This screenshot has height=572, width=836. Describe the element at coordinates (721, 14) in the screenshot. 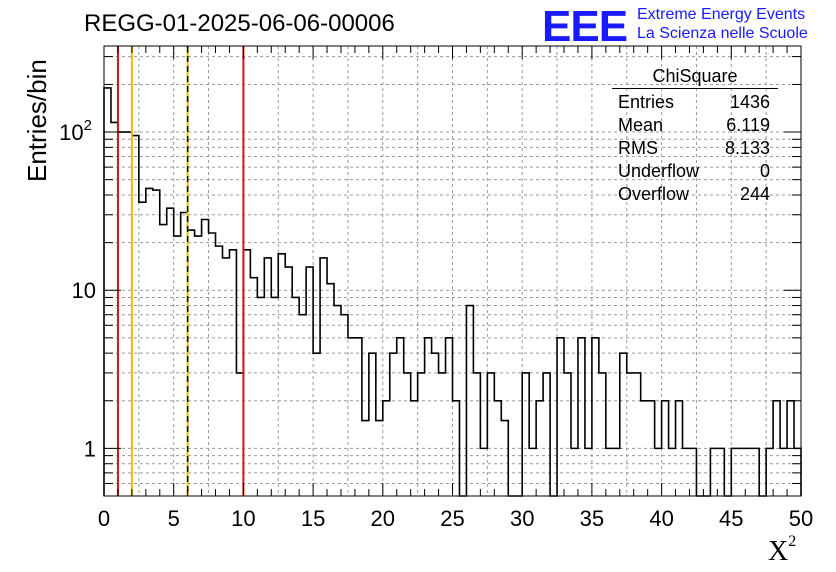

I see `logo-line-1: Extreme Energy Events` at that location.